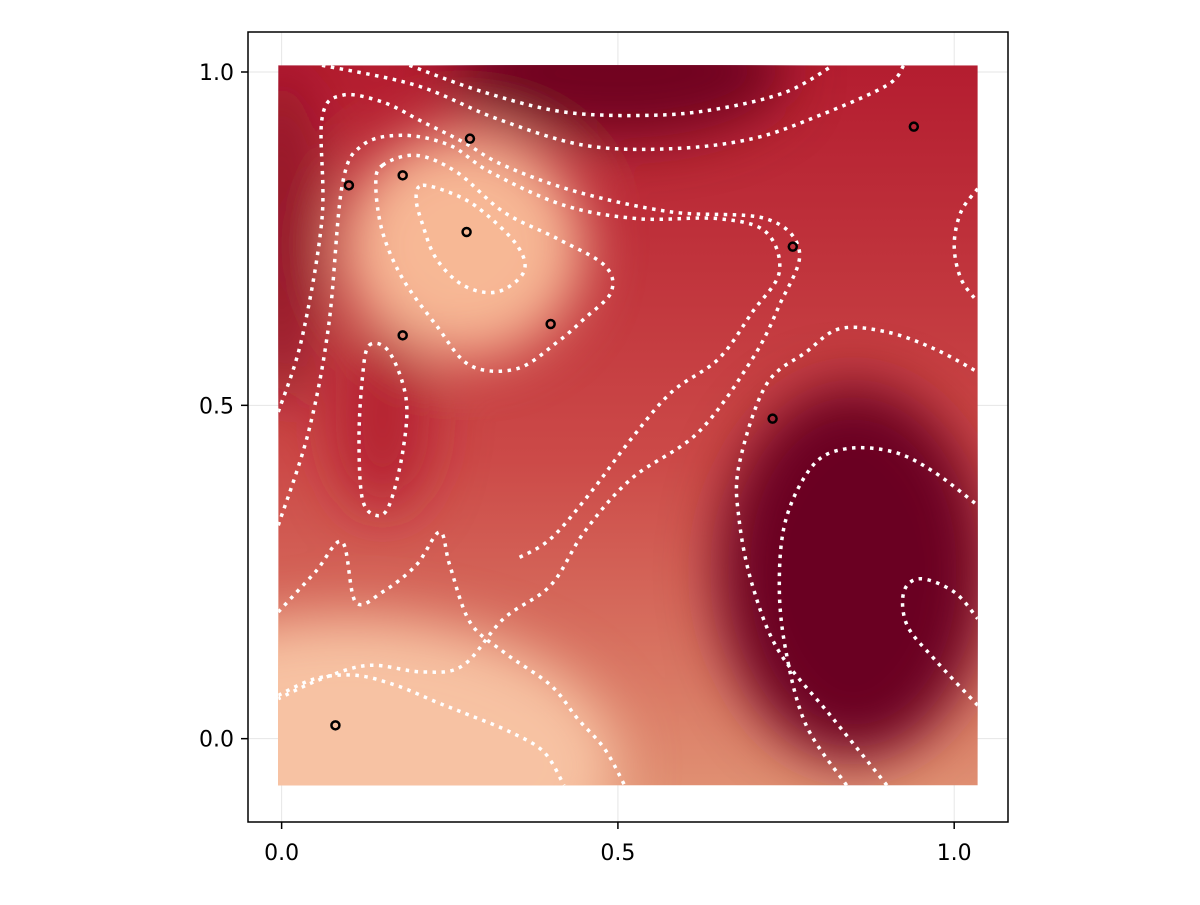 This screenshot has height=905, width=1200. I want to click on y-tick-label-1: 0.5, so click(216, 406).